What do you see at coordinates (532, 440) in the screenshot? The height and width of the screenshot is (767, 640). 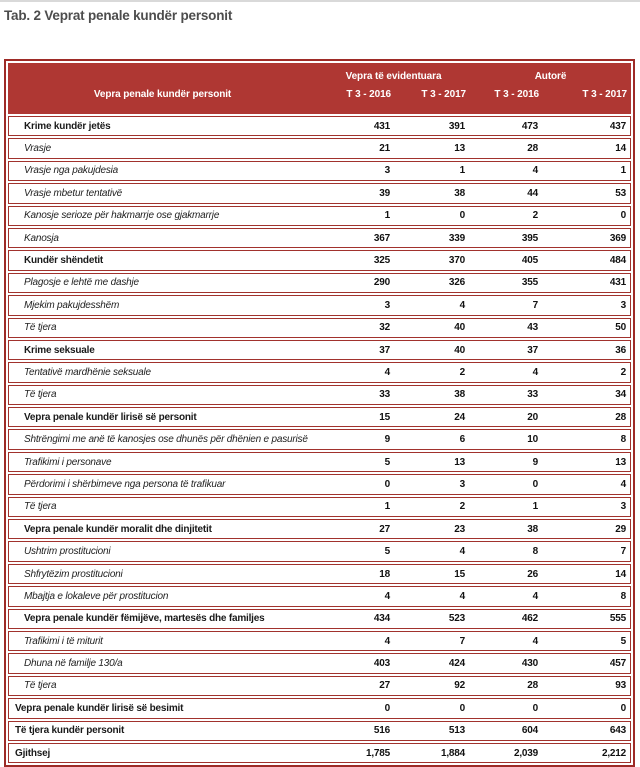 I see `value-autore-2016: 10` at bounding box center [532, 440].